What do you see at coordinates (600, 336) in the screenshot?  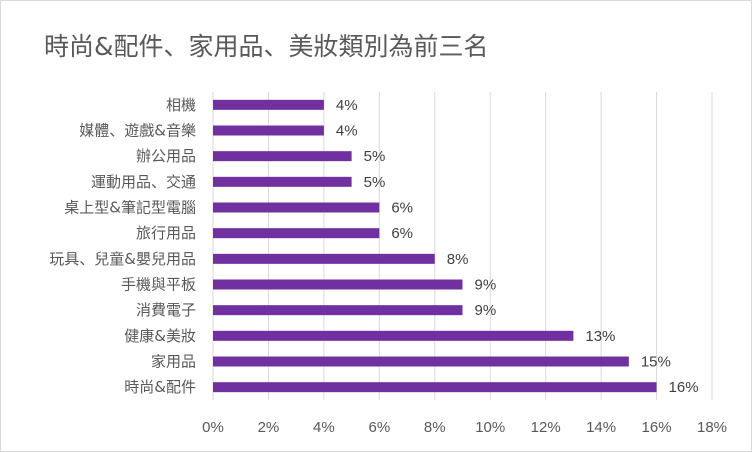 I see `value-label: 13%` at bounding box center [600, 336].